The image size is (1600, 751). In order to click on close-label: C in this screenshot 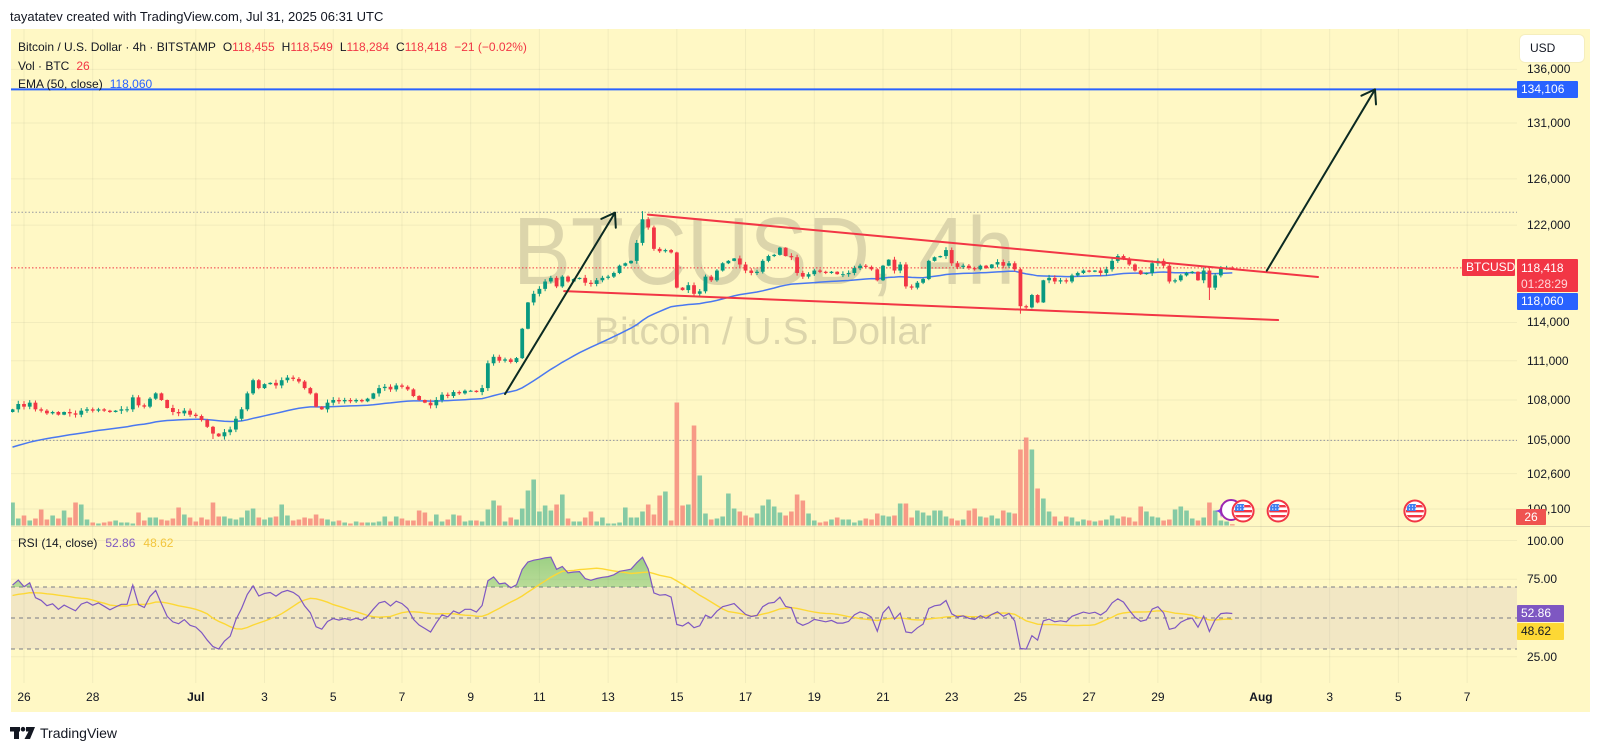, I will do `click(400, 47)`.